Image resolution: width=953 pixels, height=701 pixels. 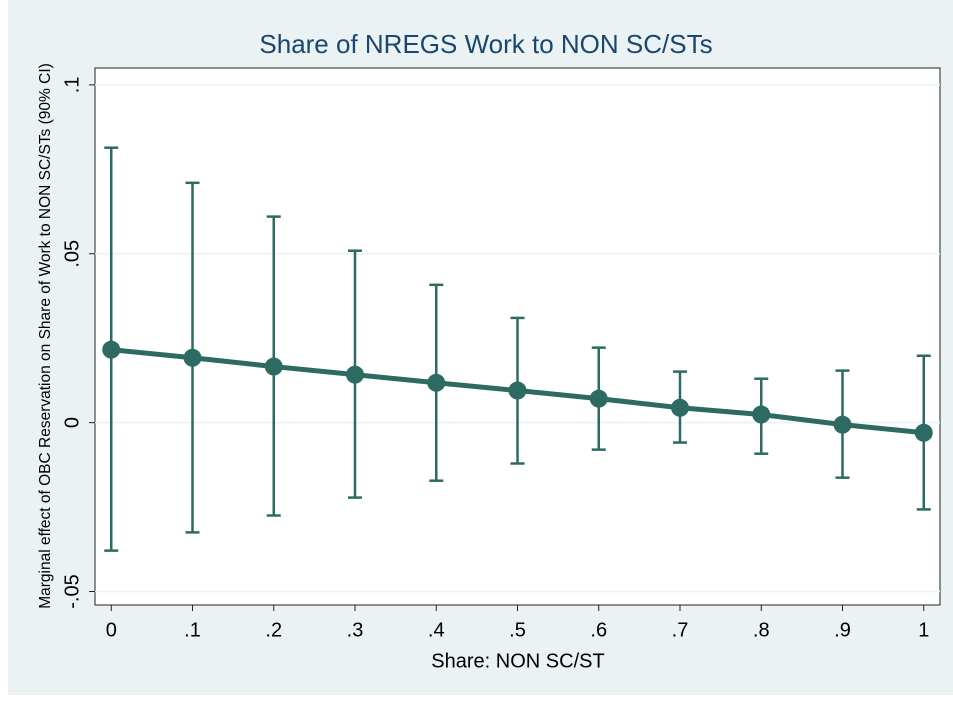 What do you see at coordinates (761, 630) in the screenshot?
I see `x-tick-label: .8` at bounding box center [761, 630].